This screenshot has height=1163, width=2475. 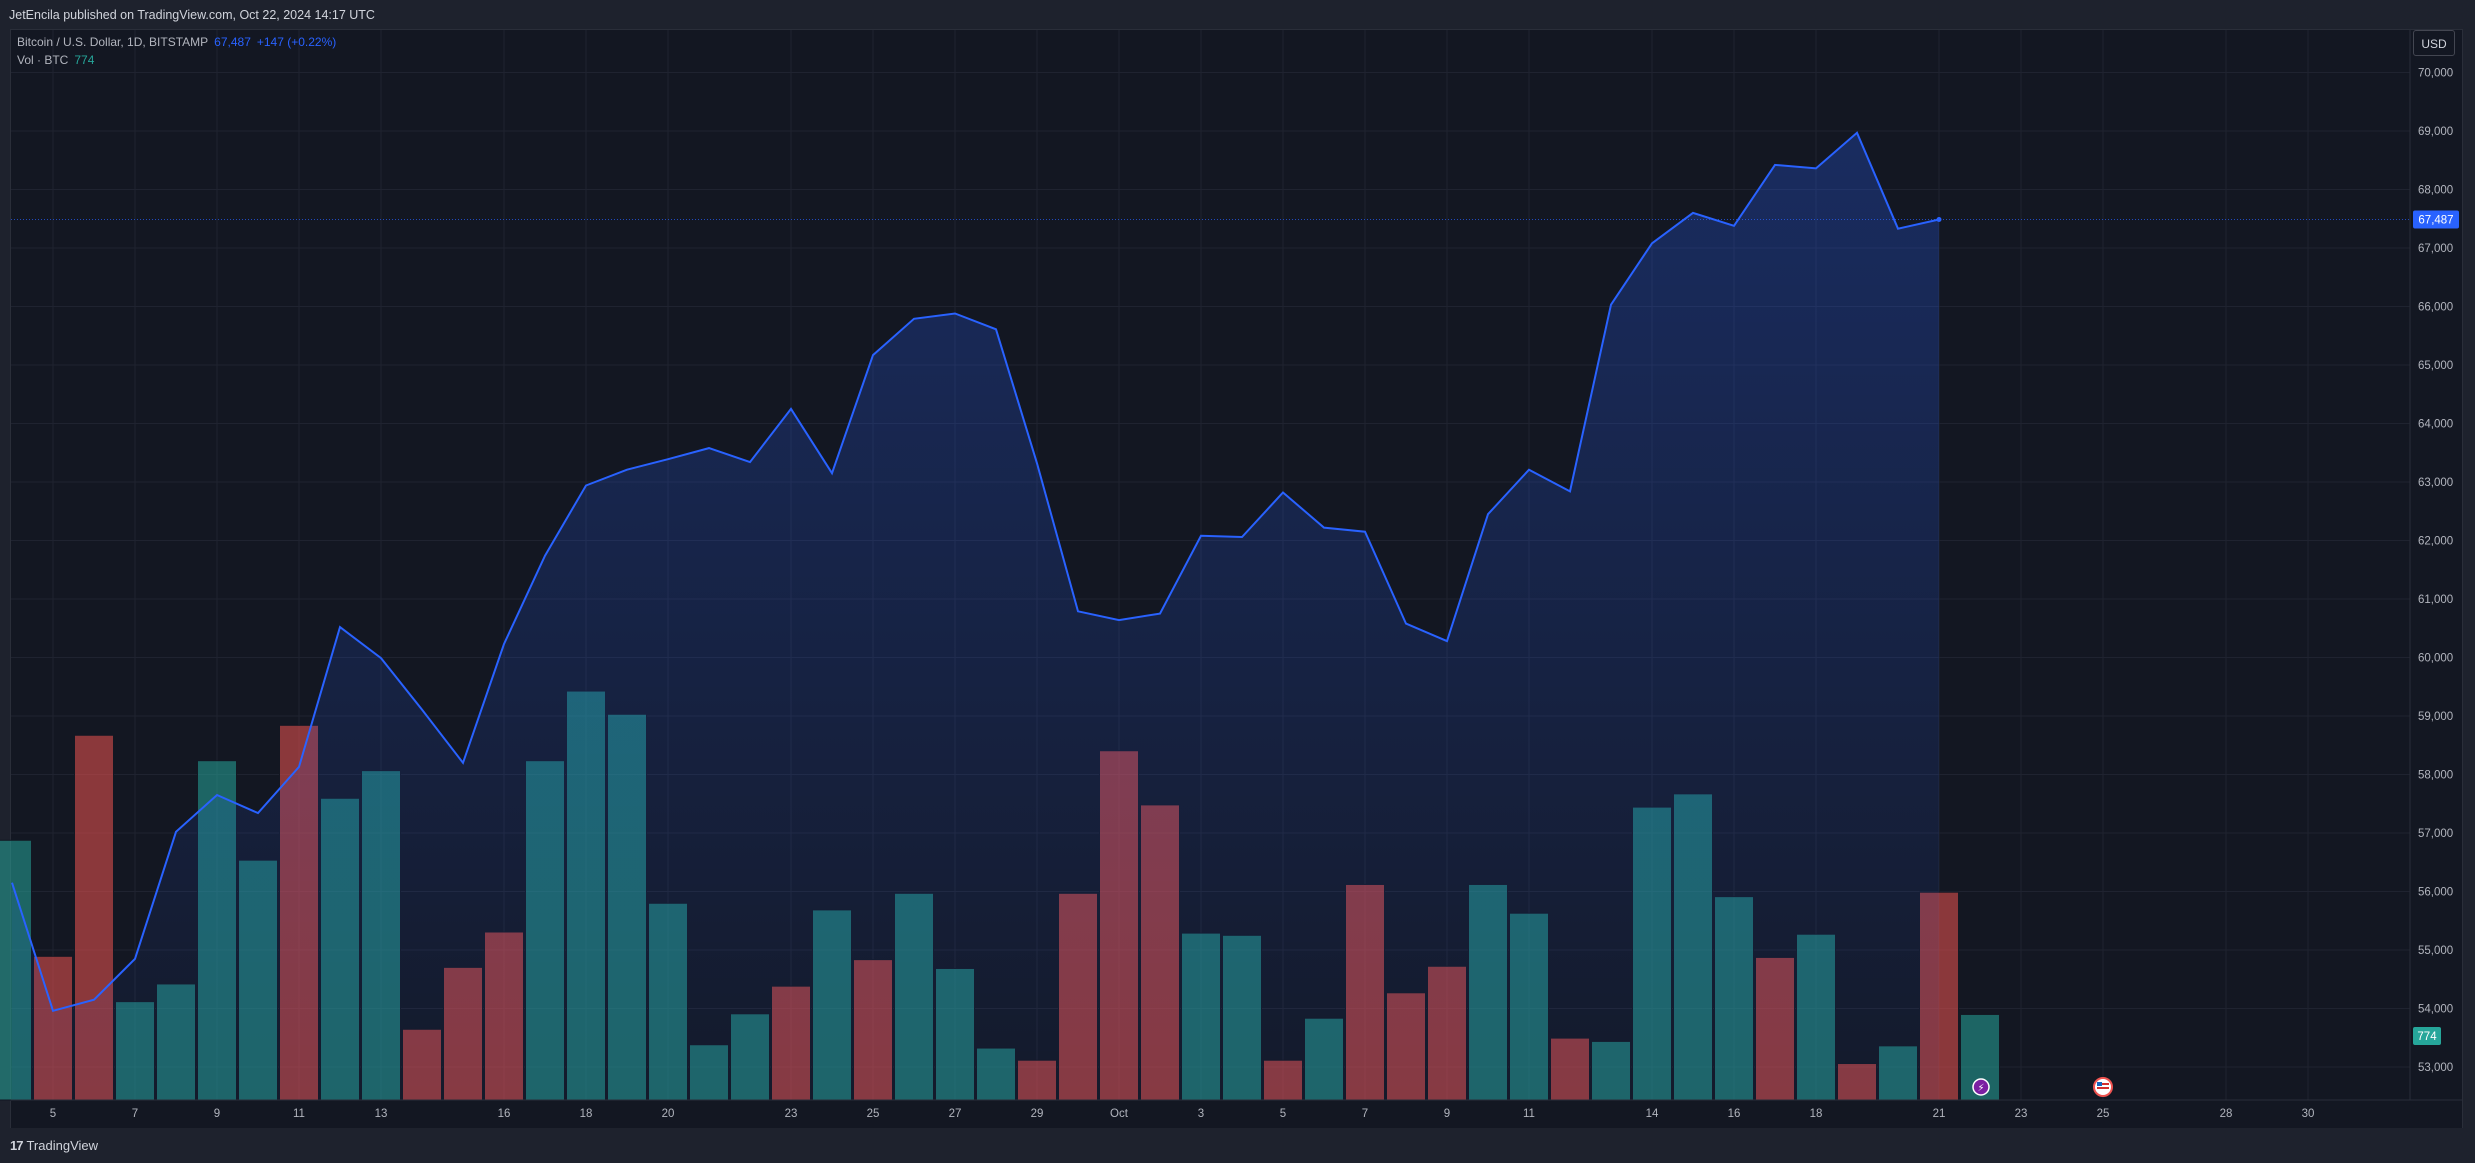 I want to click on y-tick-label: 56,000, so click(x=2435, y=893).